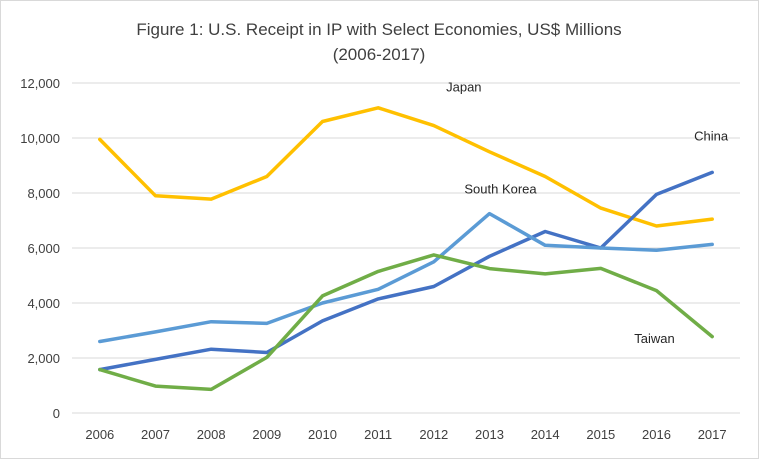 This screenshot has height=459, width=759. I want to click on y-tick-label: 10,000, so click(40, 138).